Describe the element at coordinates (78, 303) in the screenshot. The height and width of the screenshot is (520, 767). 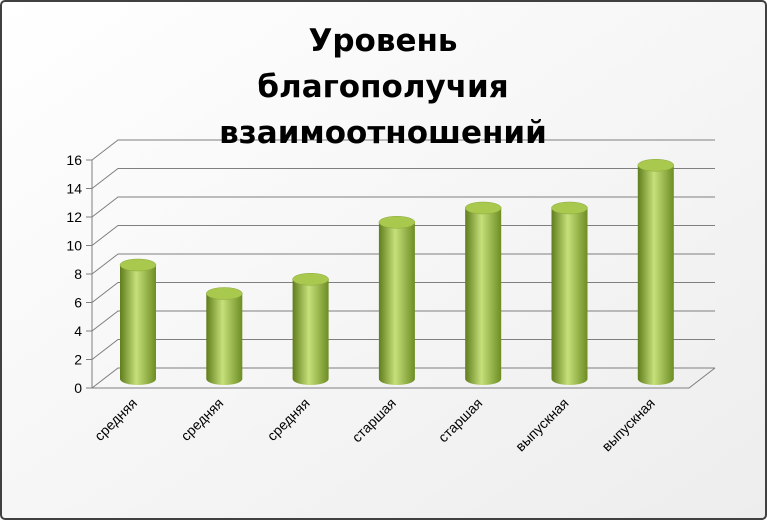
I see `y-tick-label: 6` at that location.